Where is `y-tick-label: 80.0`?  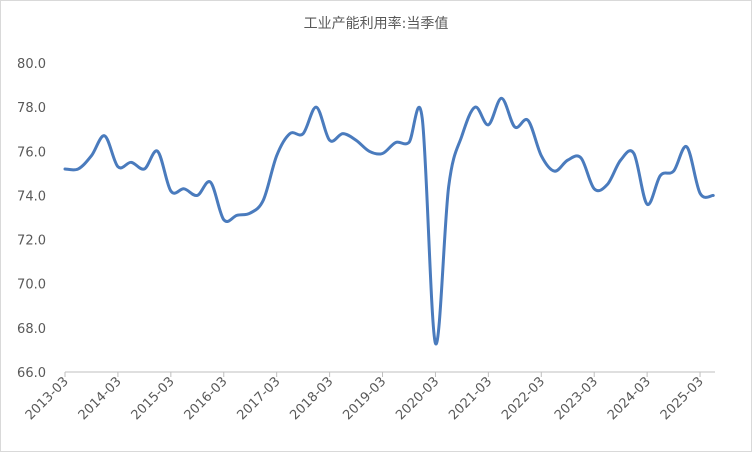 y-tick-label: 80.0 is located at coordinates (31, 64).